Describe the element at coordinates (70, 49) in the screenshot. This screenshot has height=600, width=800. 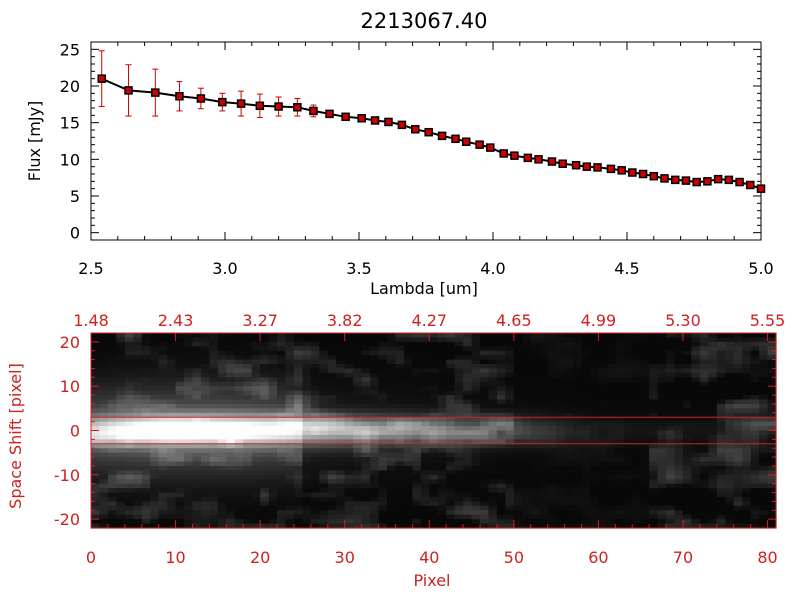
I see `y-tick-label: 25` at that location.